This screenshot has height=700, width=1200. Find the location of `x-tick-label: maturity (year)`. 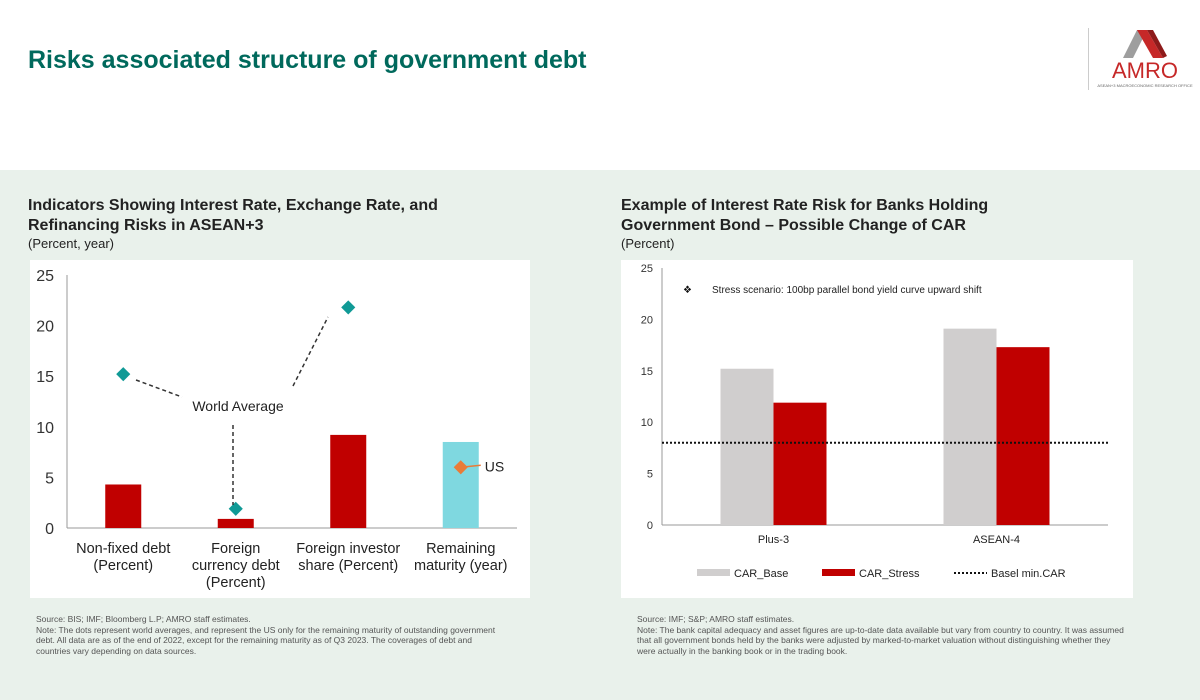

x-tick-label: maturity (year) is located at coordinates (460, 566).